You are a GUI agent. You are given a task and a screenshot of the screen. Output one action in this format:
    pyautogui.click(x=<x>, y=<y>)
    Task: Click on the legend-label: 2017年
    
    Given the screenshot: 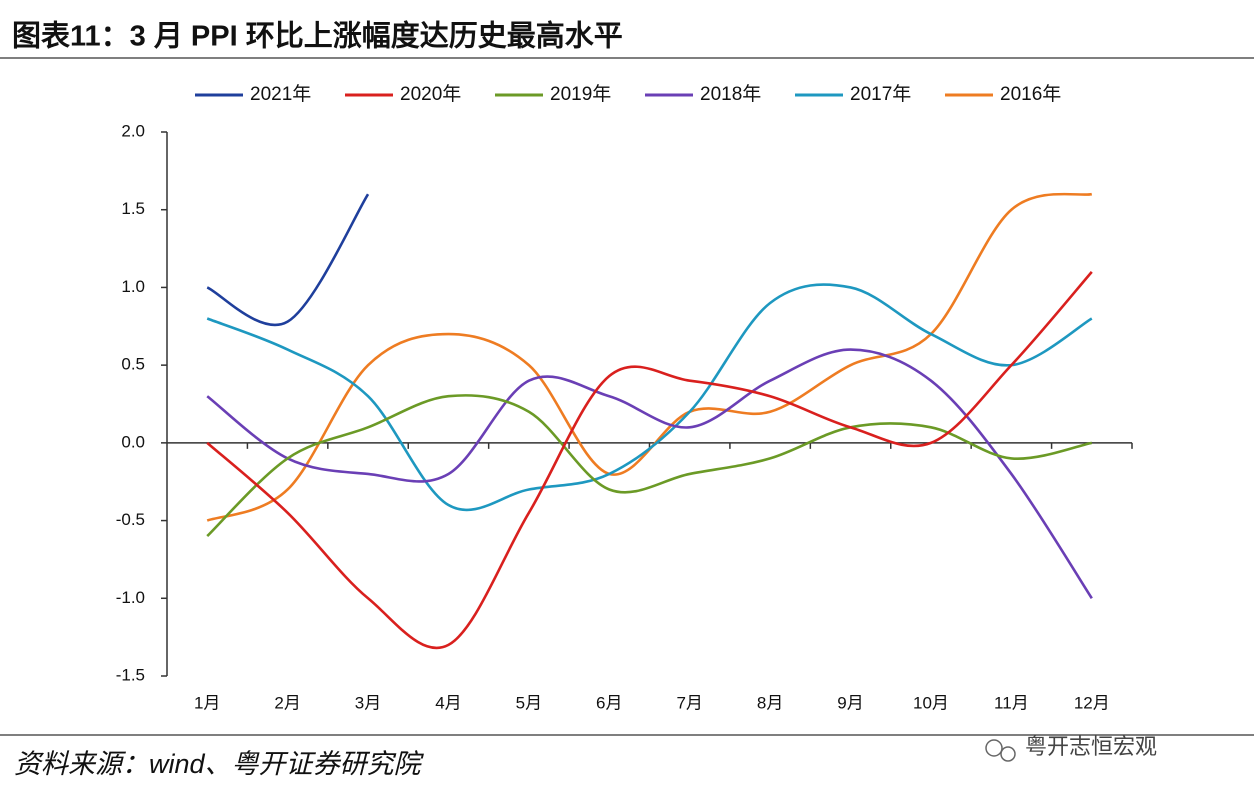 What is the action you would take?
    pyautogui.click(x=880, y=94)
    